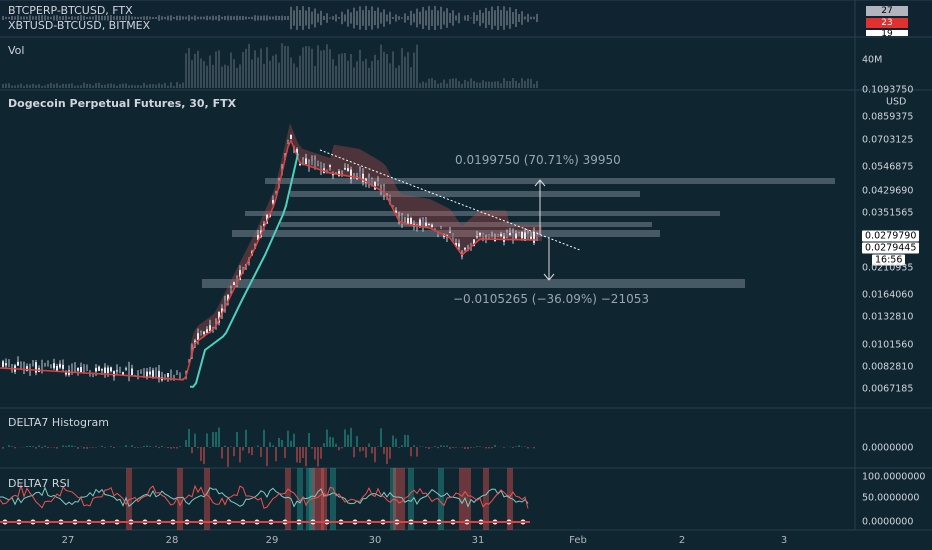 The image size is (932, 550). I want to click on time-label: 3, so click(784, 540).